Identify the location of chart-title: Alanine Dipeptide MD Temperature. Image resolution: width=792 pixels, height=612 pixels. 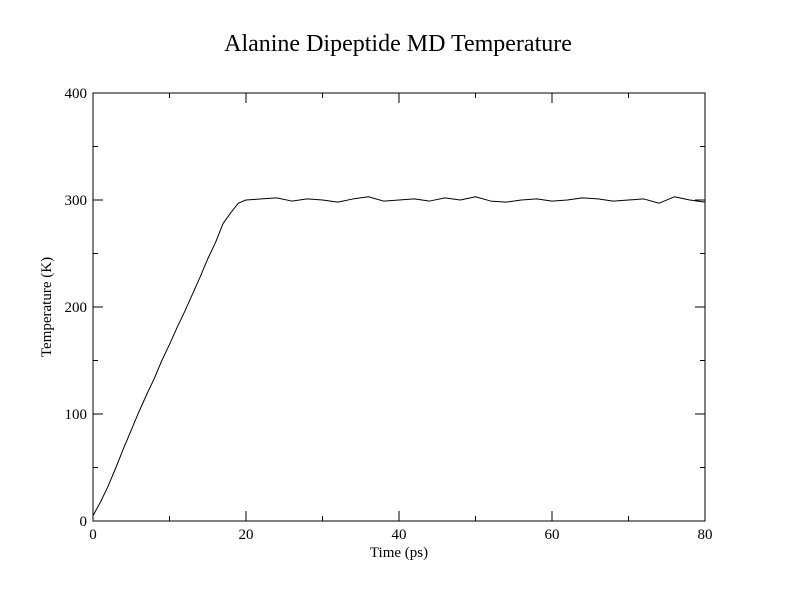
(398, 44).